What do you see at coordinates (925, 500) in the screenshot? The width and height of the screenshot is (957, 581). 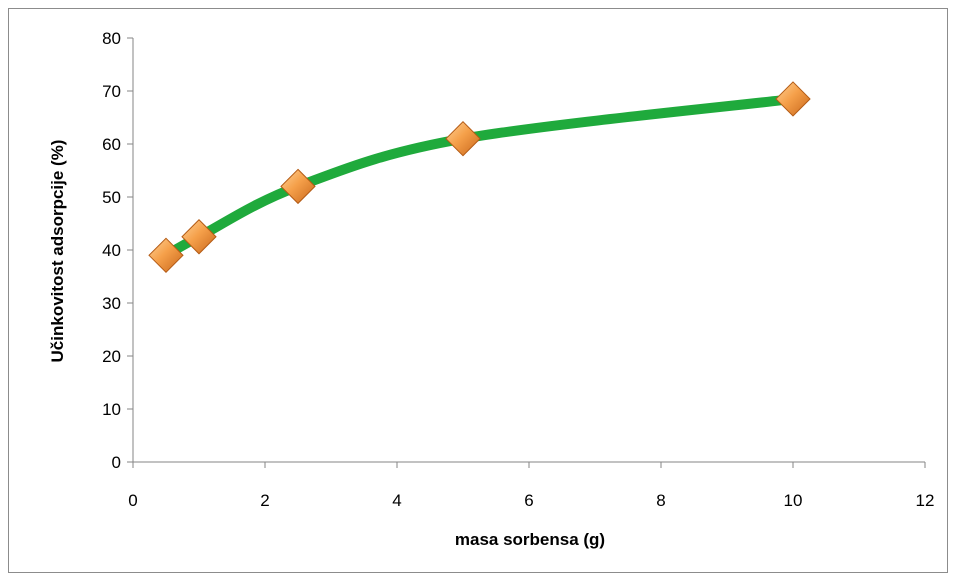 I see `x-tick-label: 12` at bounding box center [925, 500].